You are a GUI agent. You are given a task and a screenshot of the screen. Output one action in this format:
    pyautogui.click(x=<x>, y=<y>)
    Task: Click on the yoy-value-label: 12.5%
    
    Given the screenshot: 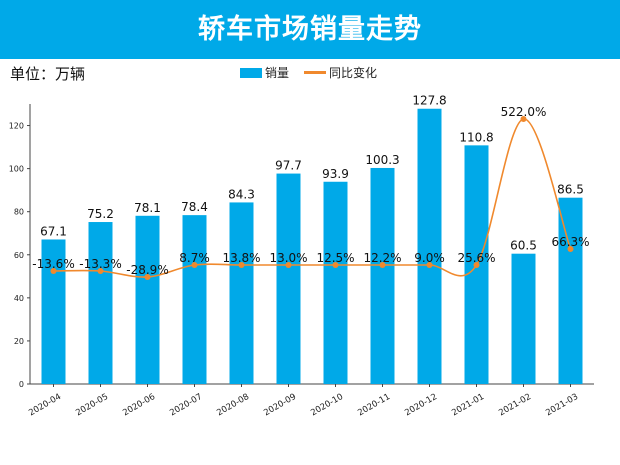 What is the action you would take?
    pyautogui.click(x=335, y=258)
    